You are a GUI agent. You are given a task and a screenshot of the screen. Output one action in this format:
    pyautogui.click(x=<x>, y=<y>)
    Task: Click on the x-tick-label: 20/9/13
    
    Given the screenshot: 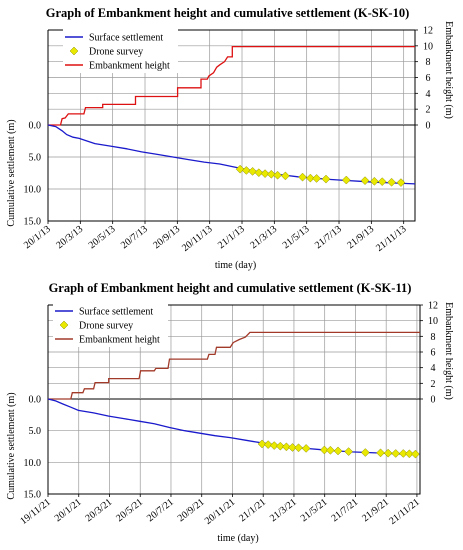 What is the action you would take?
    pyautogui.click(x=166, y=237)
    